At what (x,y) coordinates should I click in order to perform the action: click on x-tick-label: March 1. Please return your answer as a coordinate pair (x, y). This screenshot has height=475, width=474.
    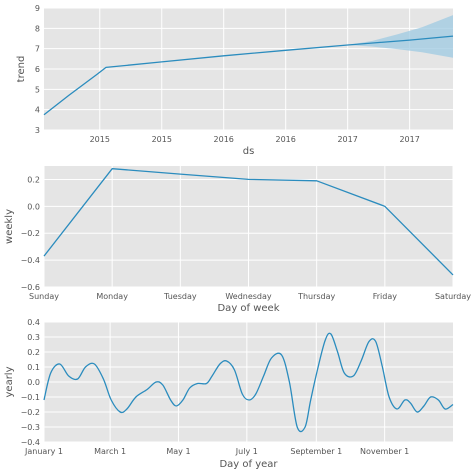
    Looking at the image, I should click on (110, 451).